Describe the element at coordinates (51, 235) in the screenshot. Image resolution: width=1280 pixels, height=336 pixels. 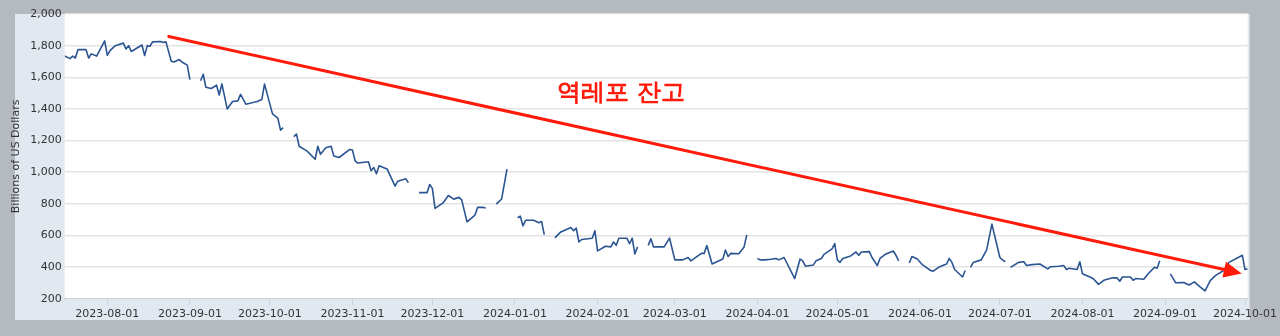
I see `y-tick-label: 600` at that location.